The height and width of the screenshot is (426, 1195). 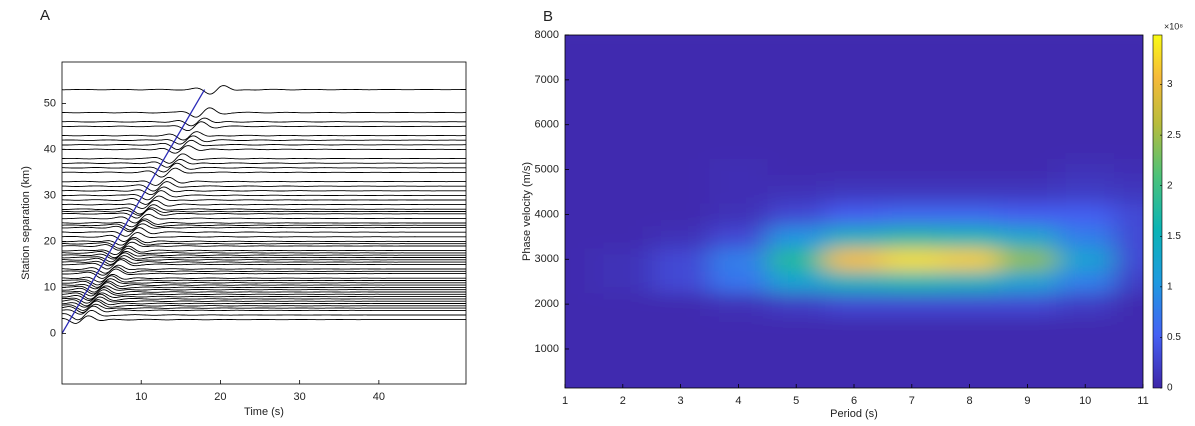 I want to click on y-tick-label: 50, so click(x=50, y=103).